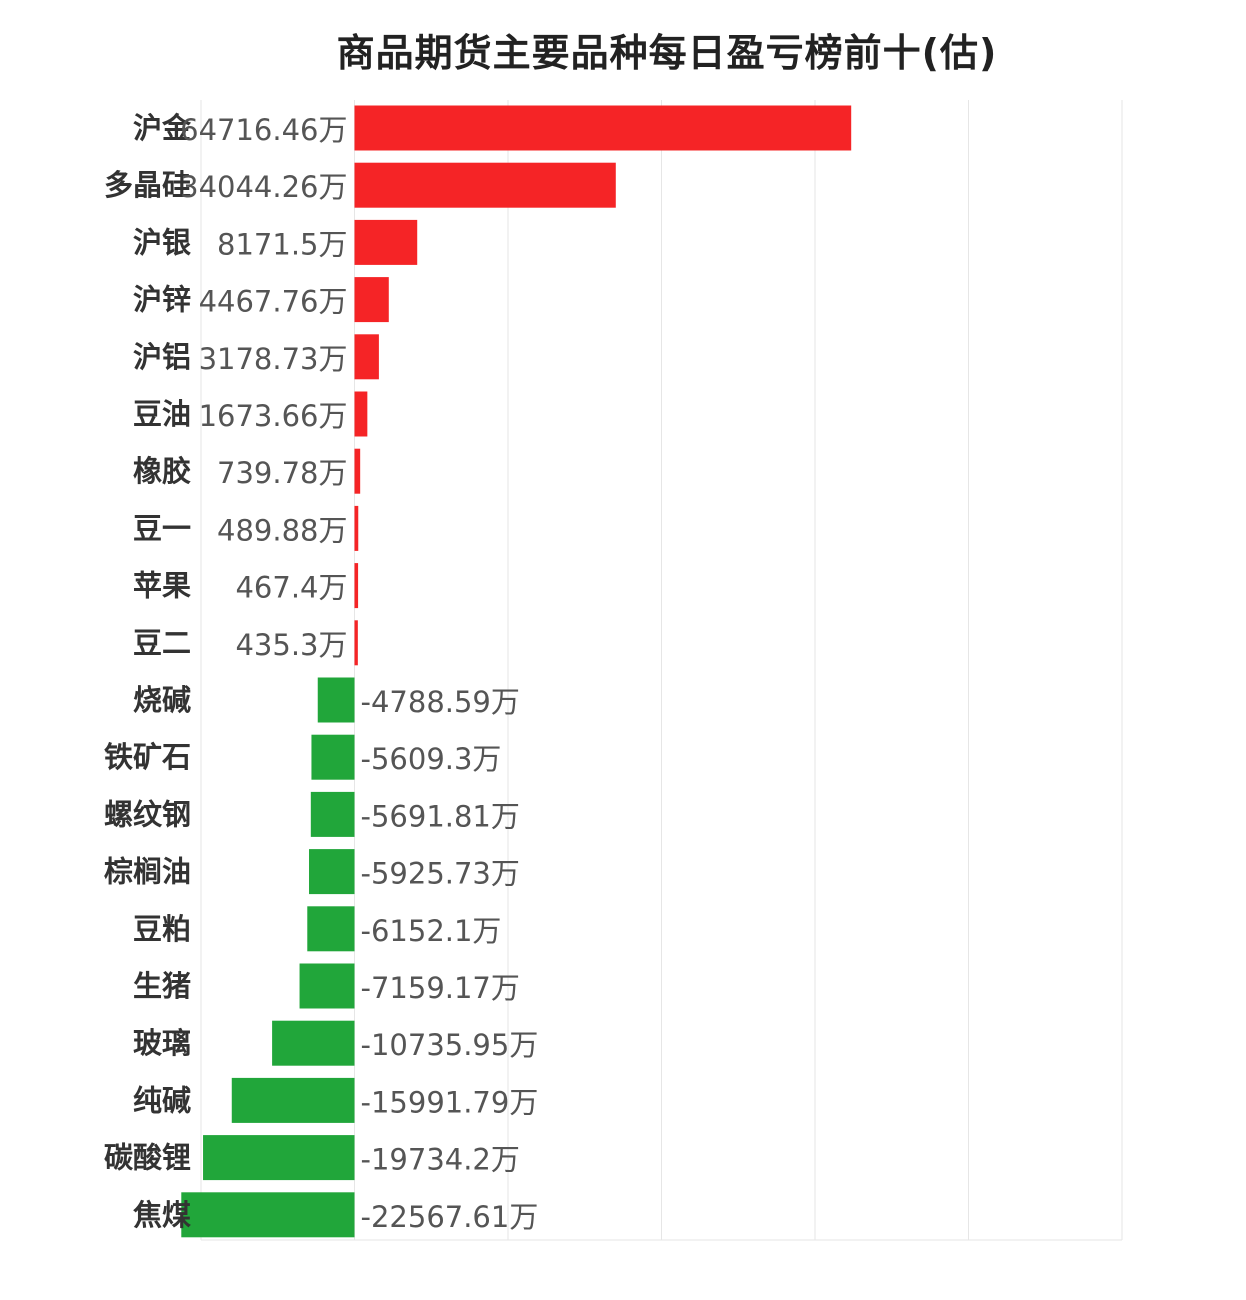 This screenshot has width=1246, height=1300. Describe the element at coordinates (431, 931) in the screenshot. I see `data-label: -6152.1万` at that location.